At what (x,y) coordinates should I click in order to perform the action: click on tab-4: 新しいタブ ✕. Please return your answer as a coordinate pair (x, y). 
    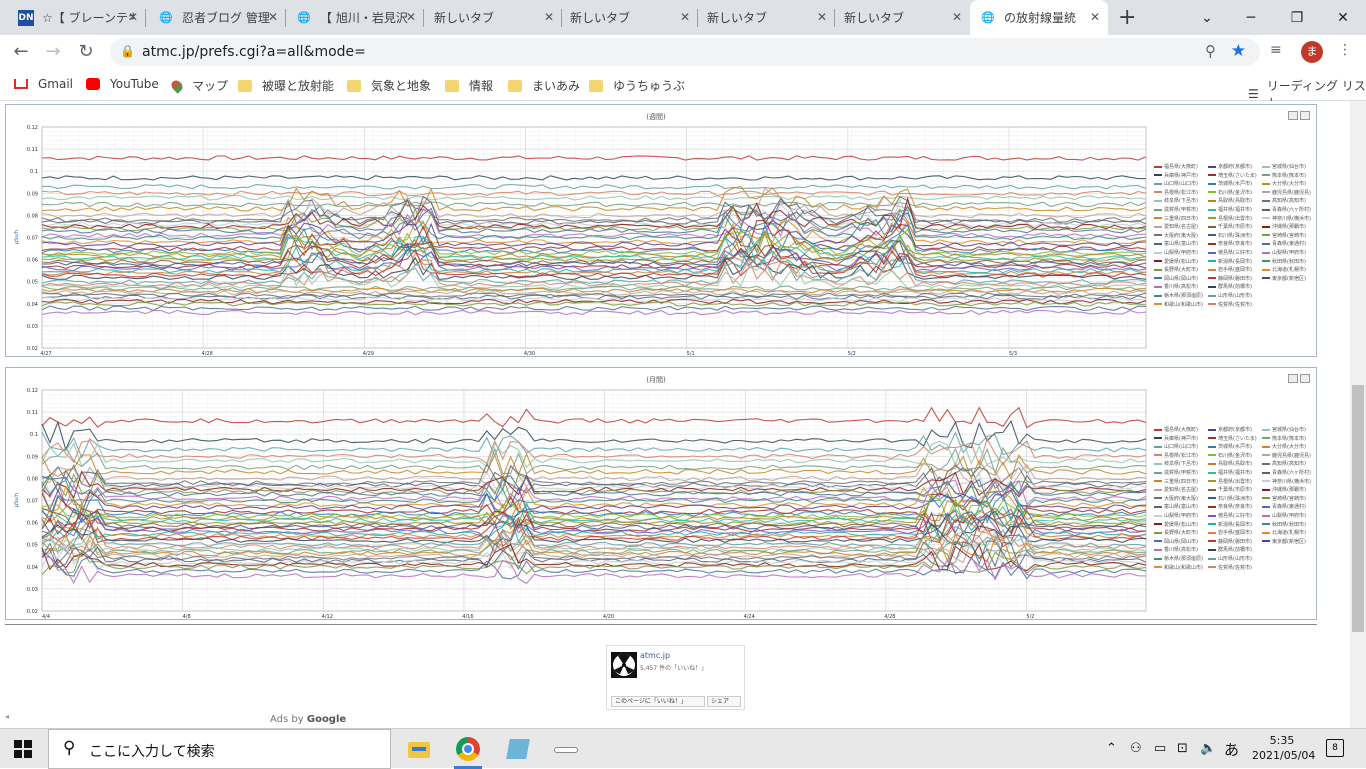
    Looking at the image, I should click on (493, 17).